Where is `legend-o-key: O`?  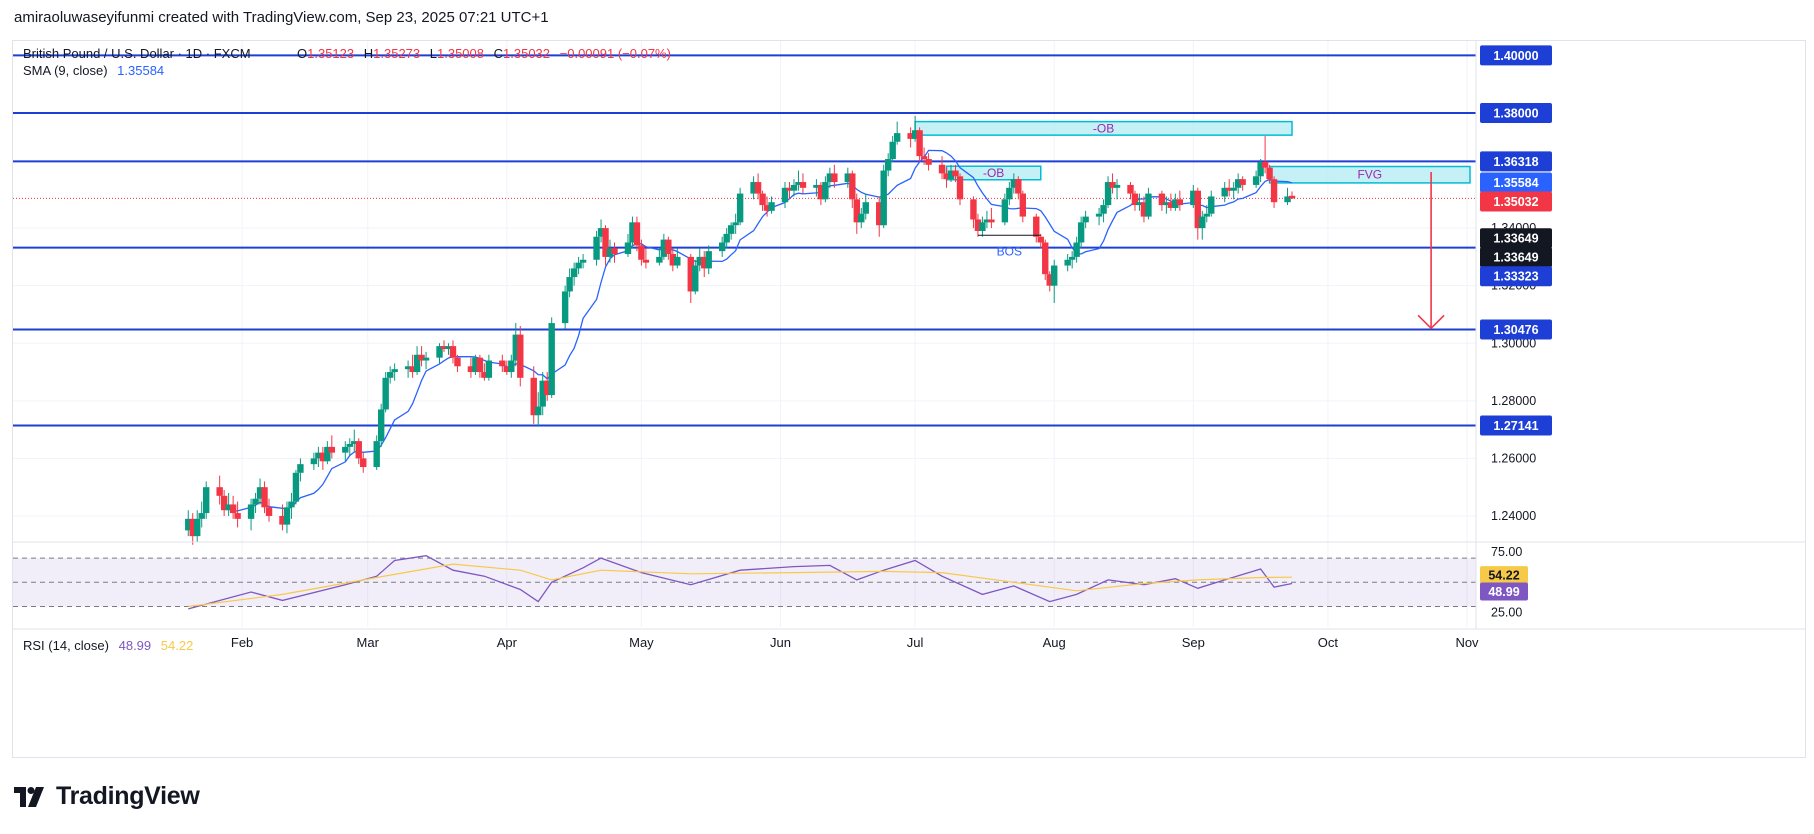 legend-o-key: O is located at coordinates (302, 53).